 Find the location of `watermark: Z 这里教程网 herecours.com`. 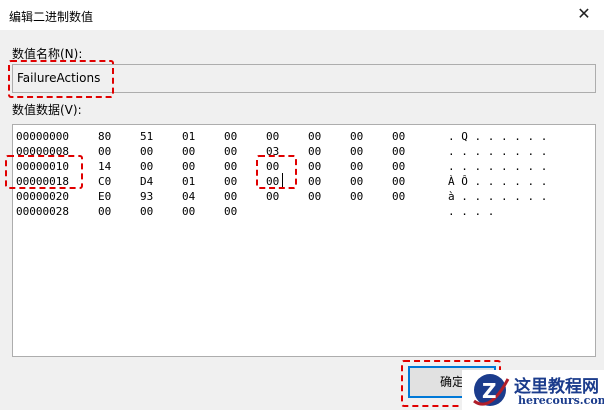

watermark: Z 这里教程网 herecours.com is located at coordinates (533, 390).